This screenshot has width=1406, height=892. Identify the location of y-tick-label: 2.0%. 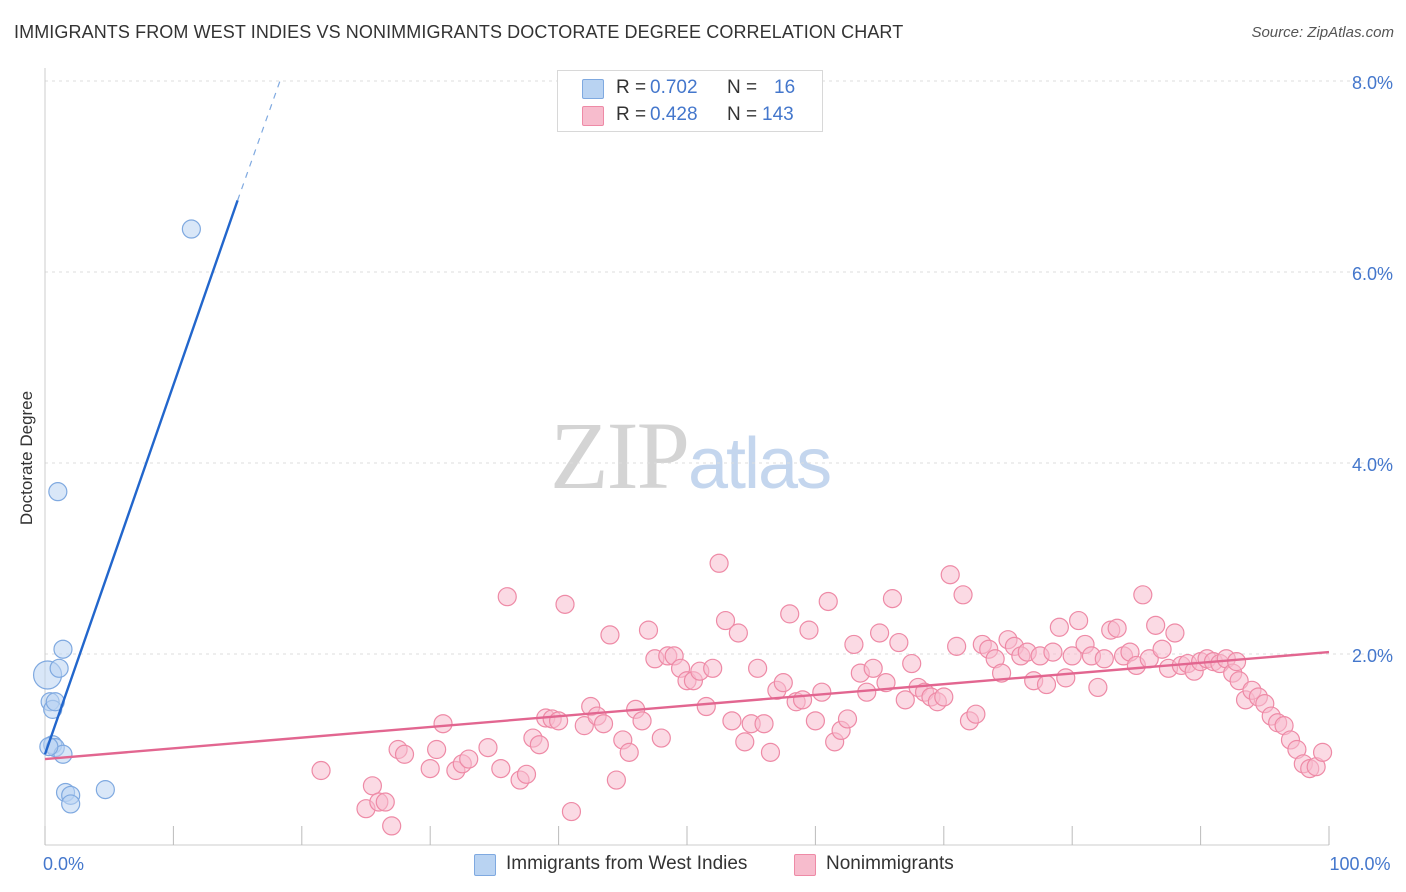
(1372, 656).